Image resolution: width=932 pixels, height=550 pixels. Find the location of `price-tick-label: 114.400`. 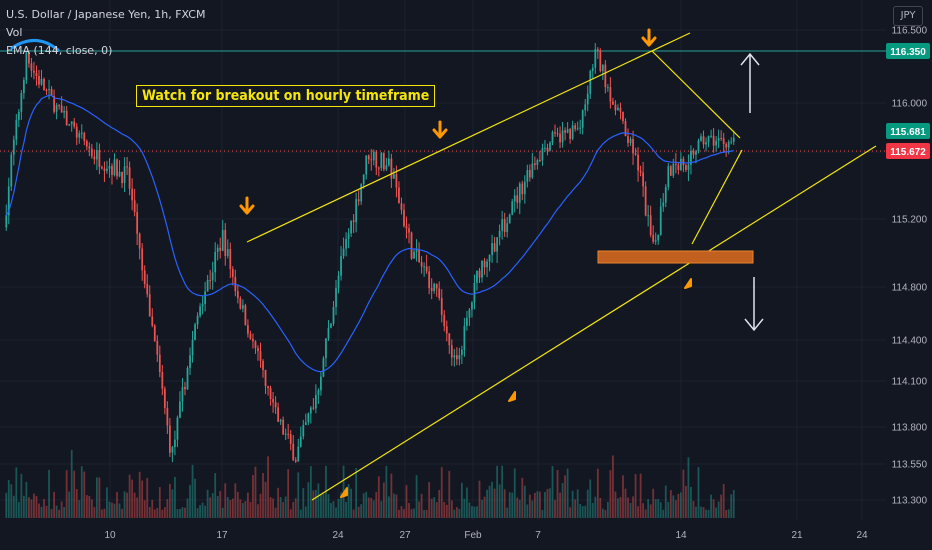

price-tick-label: 114.400 is located at coordinates (910, 341).